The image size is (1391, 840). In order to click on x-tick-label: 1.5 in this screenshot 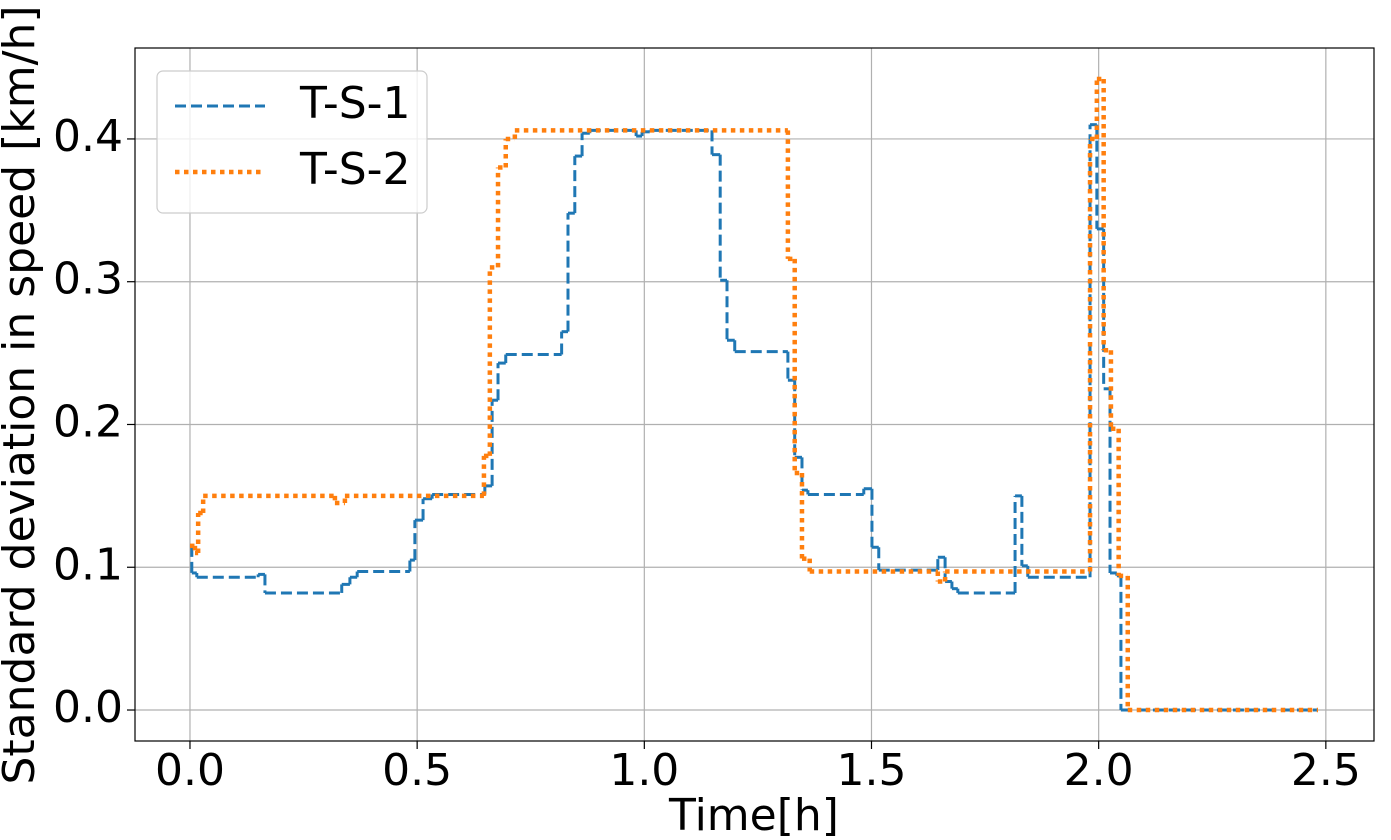, I will do `click(872, 770)`.